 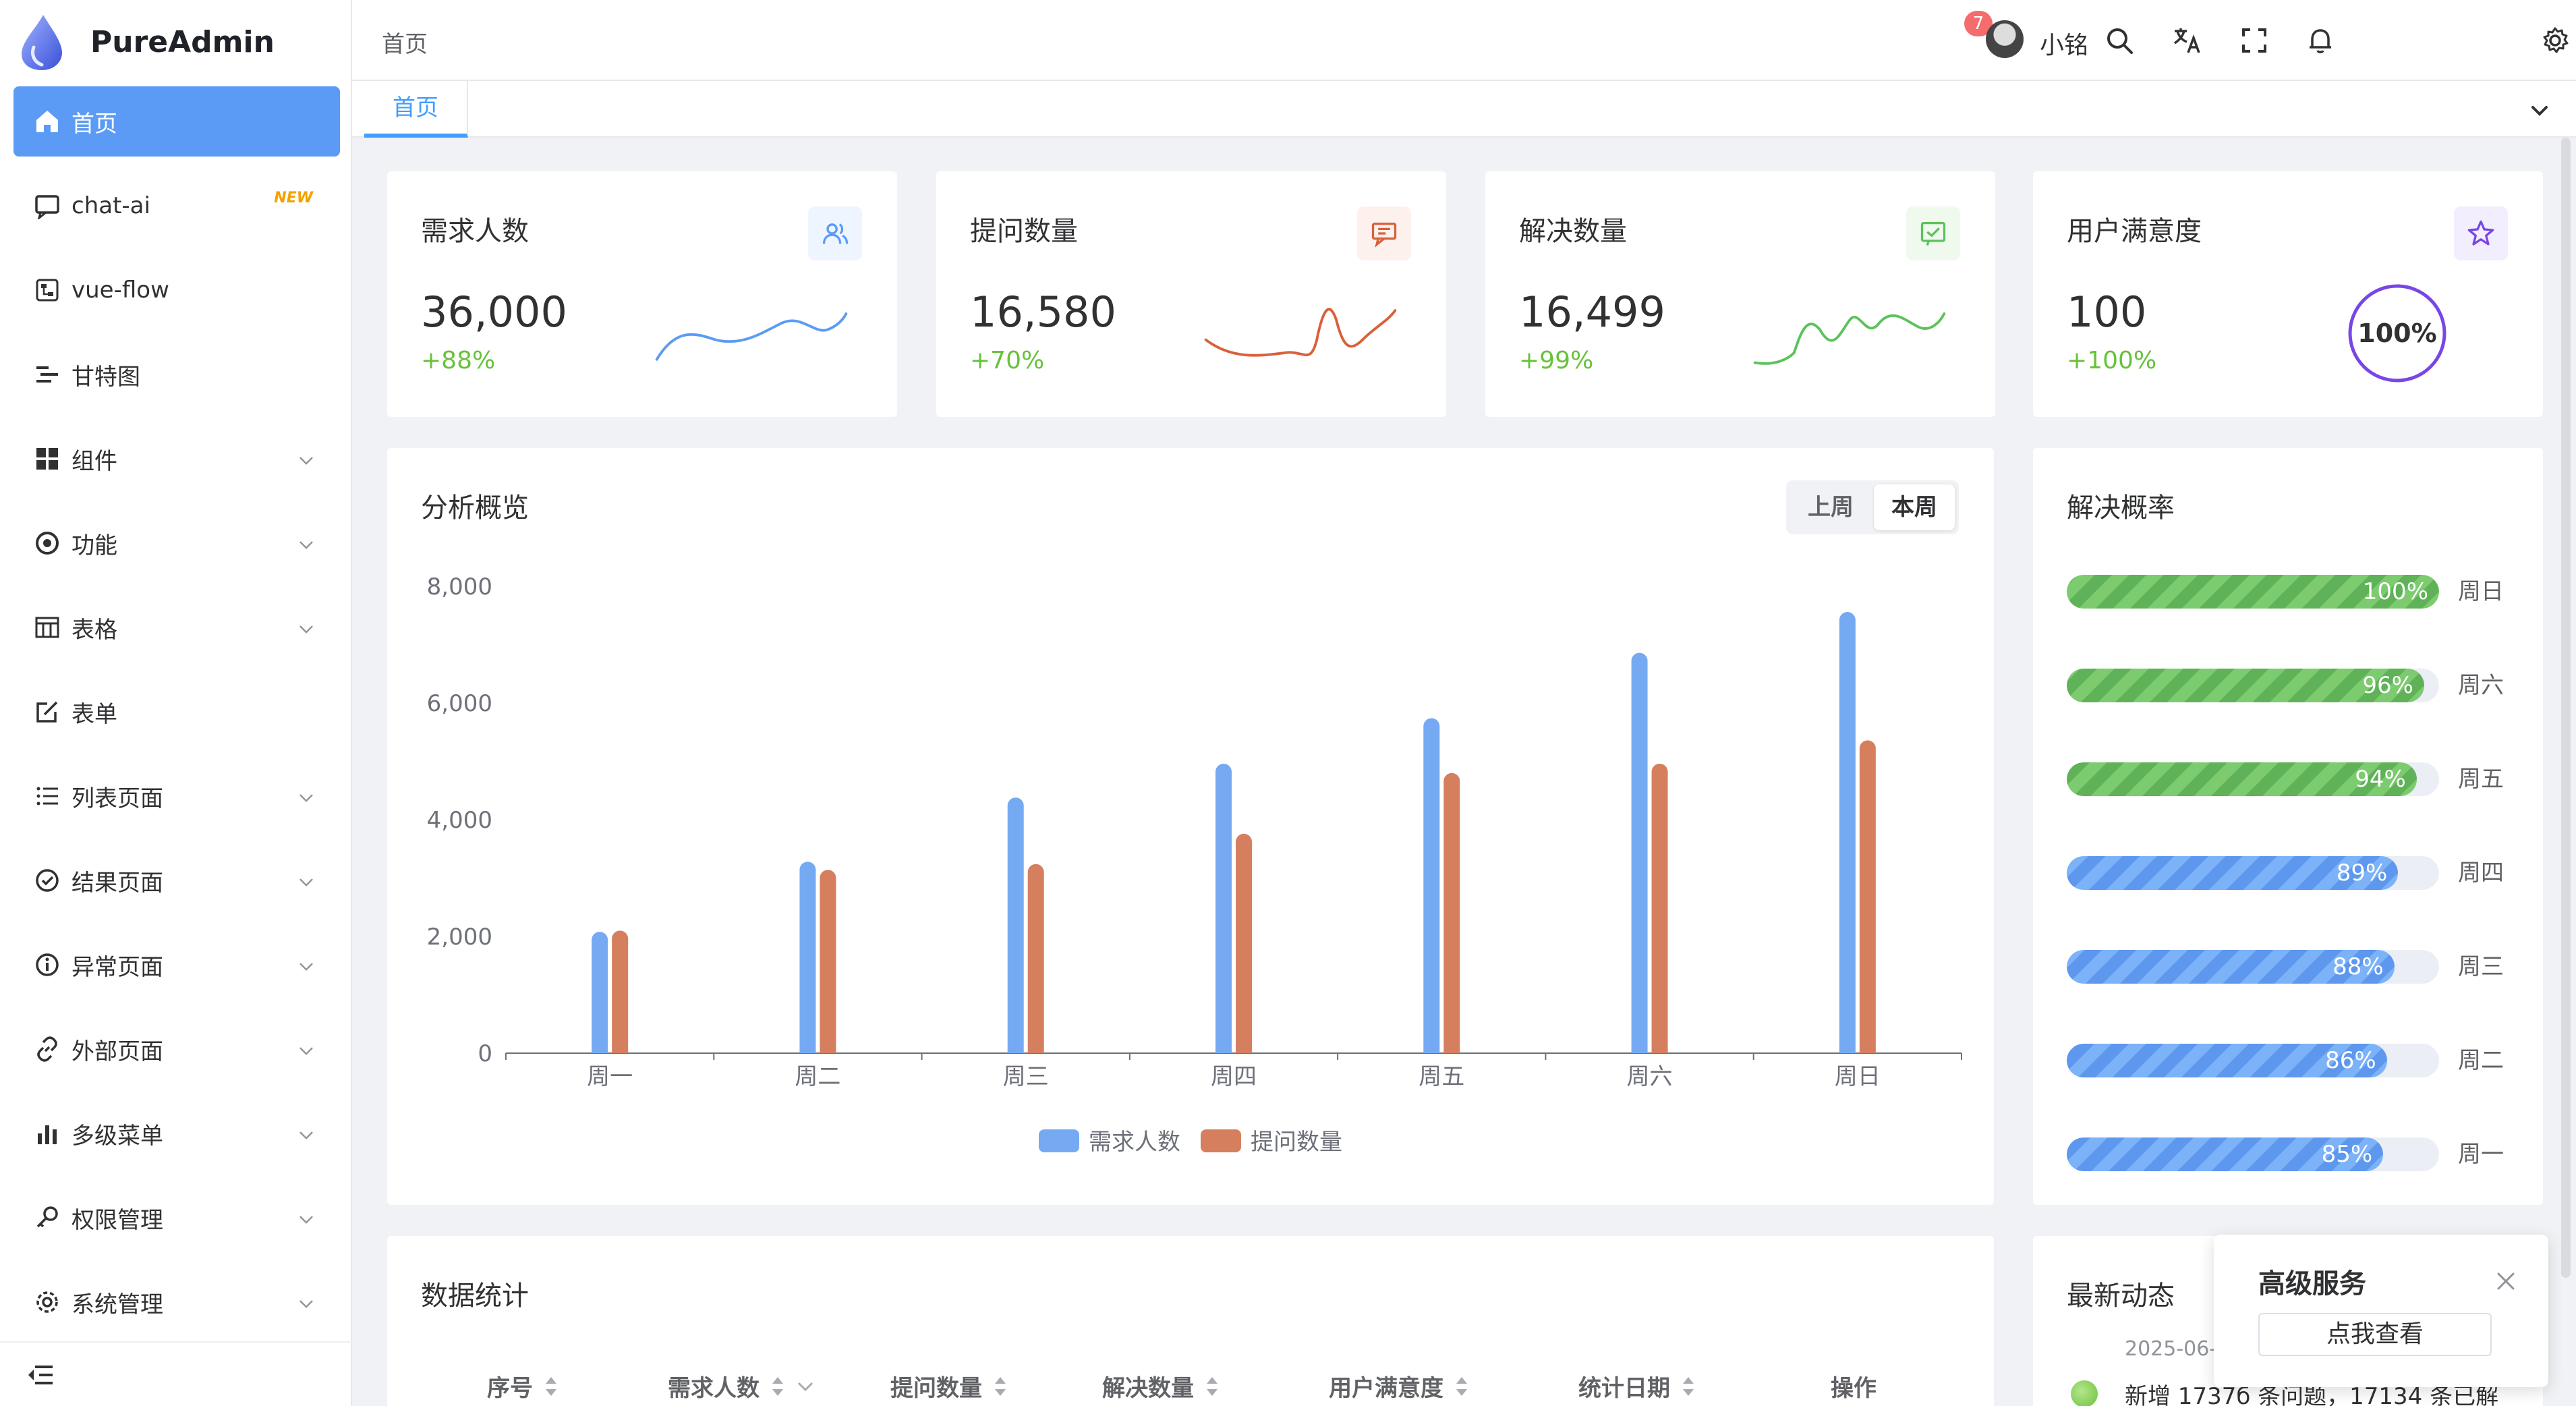 What do you see at coordinates (176, 712) in the screenshot?
I see `sidebar-item-7: 表单` at bounding box center [176, 712].